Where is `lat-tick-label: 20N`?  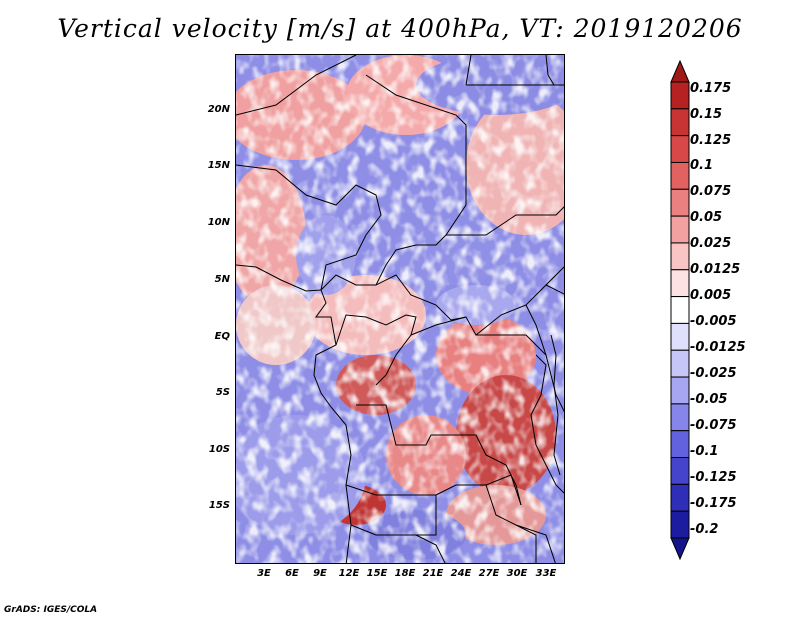 lat-tick-label: 20N is located at coordinates (218, 109).